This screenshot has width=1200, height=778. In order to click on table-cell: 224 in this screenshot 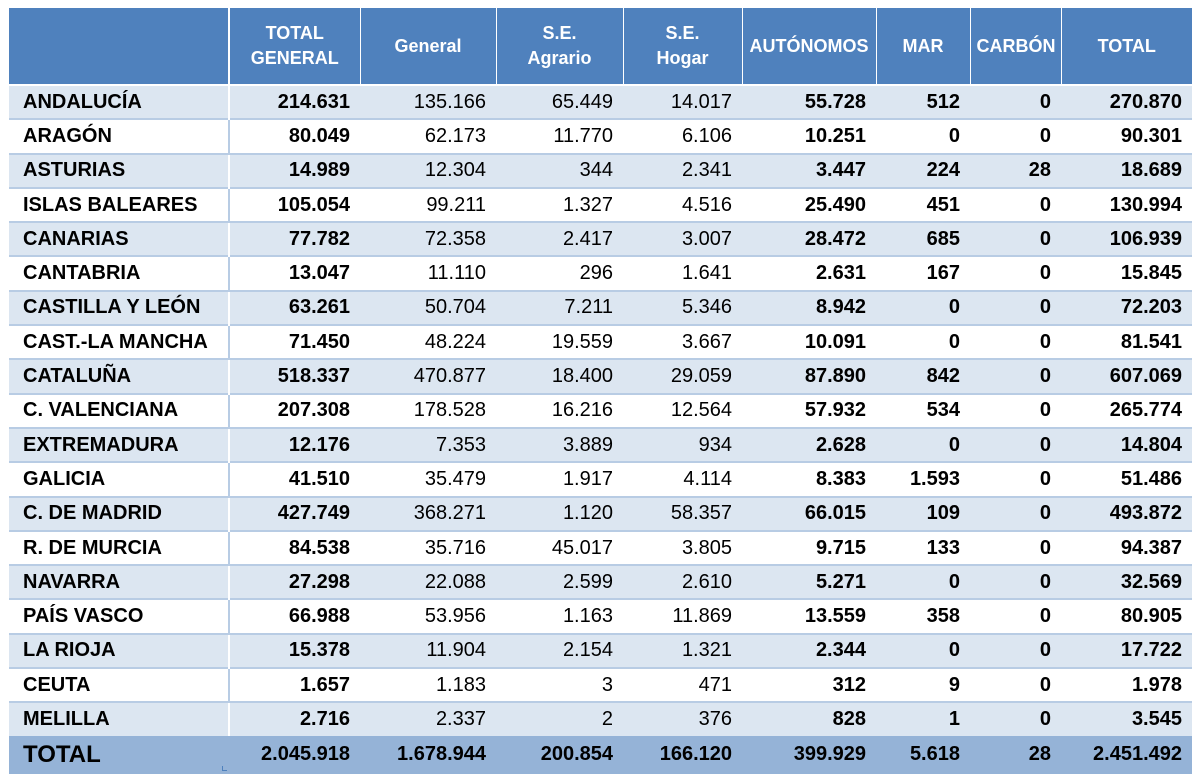, I will do `click(923, 170)`.